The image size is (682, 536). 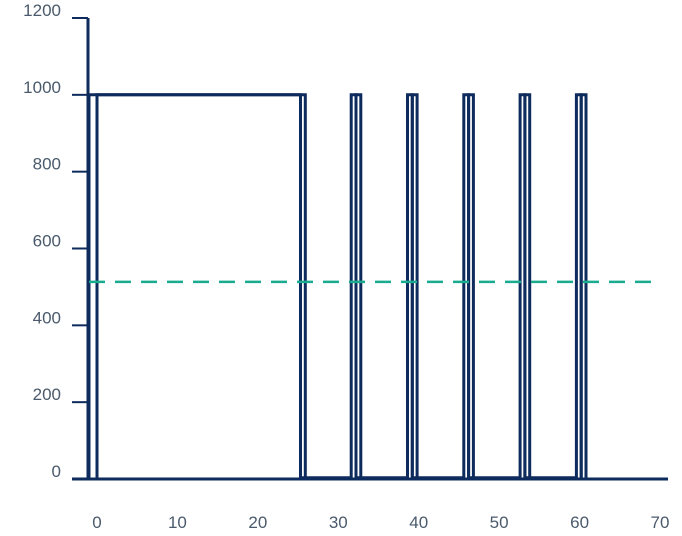 I want to click on x-tick-label: 60, so click(x=579, y=522).